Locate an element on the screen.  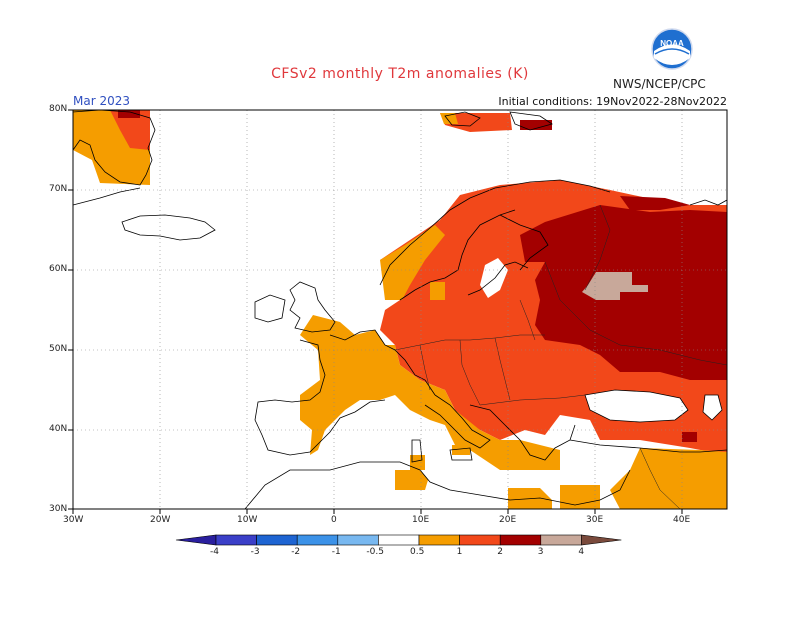
org-label: NWS/NCEP/CPC is located at coordinates (659, 84).